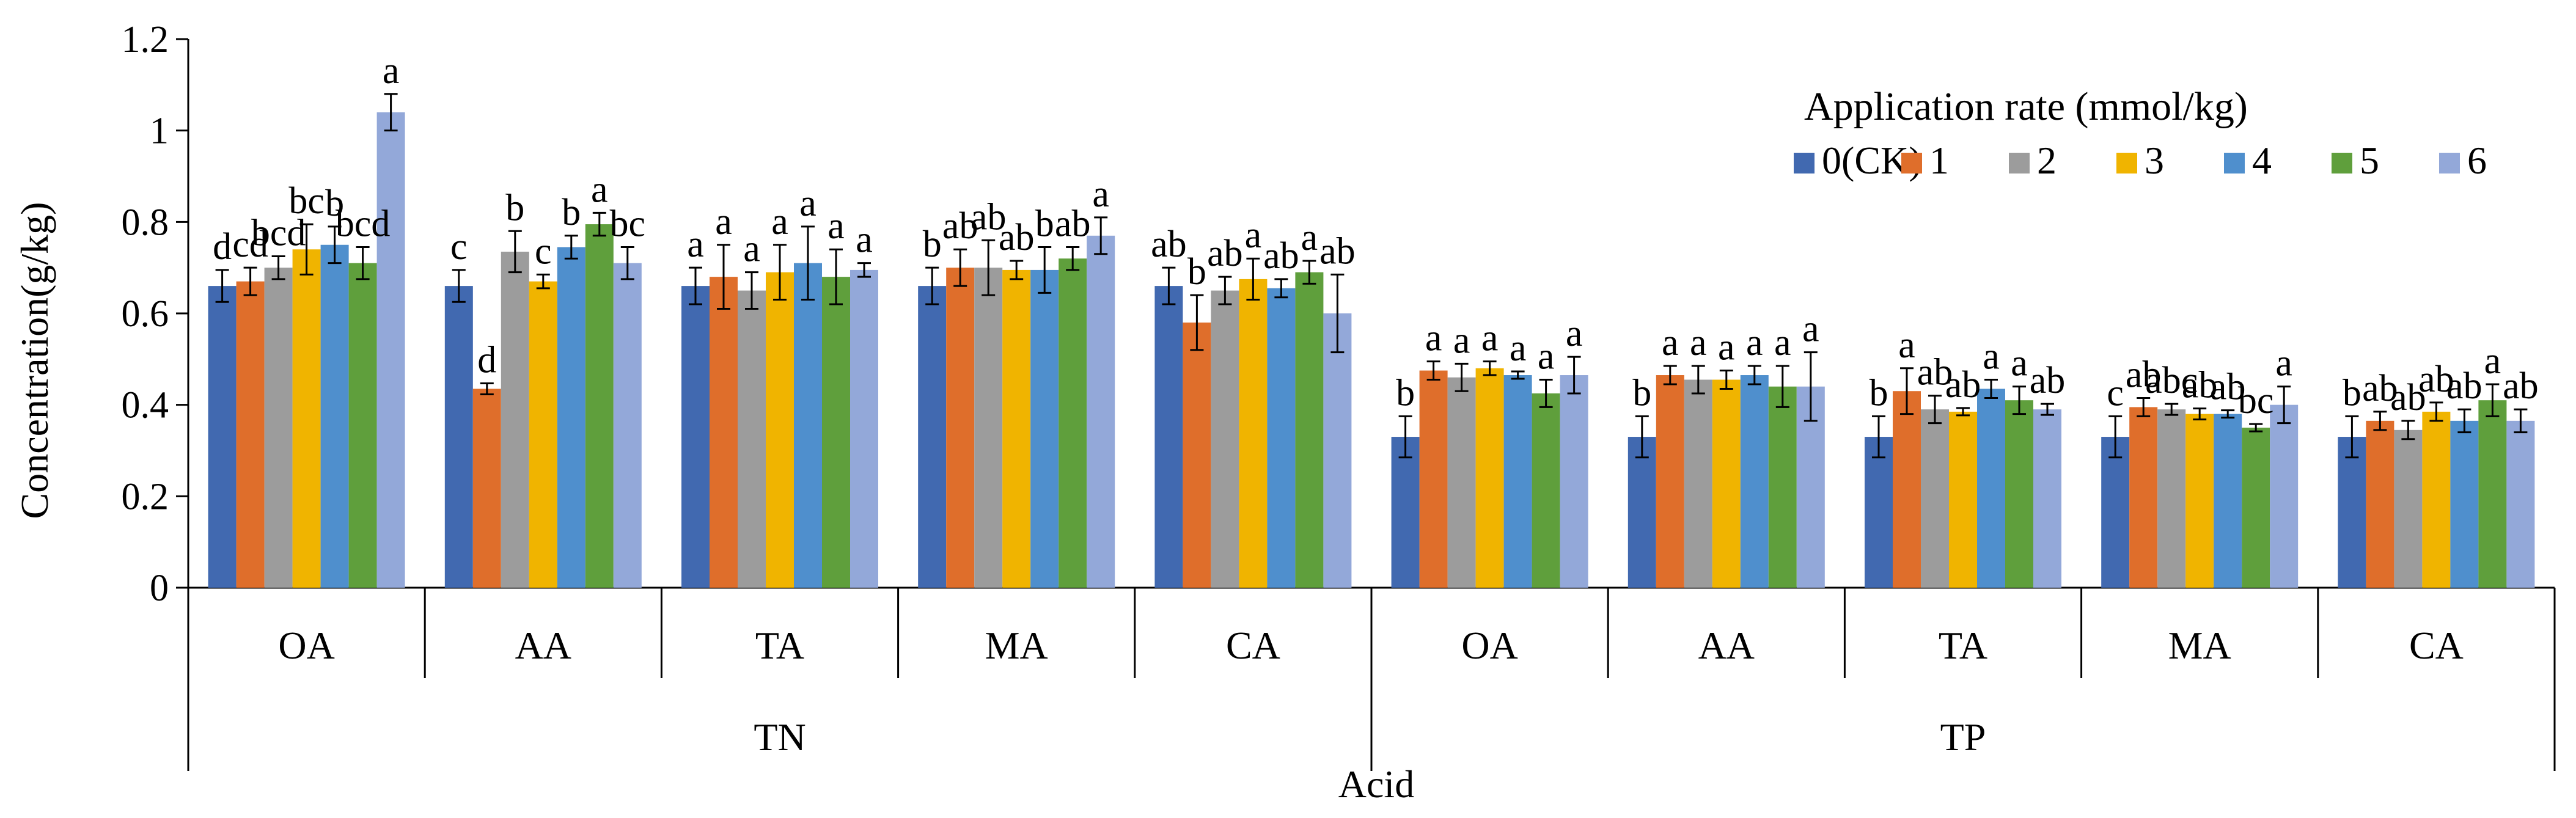 The width and height of the screenshot is (2576, 818). Describe the element at coordinates (2369, 160) in the screenshot. I see `legend-entry-label: 5` at that location.